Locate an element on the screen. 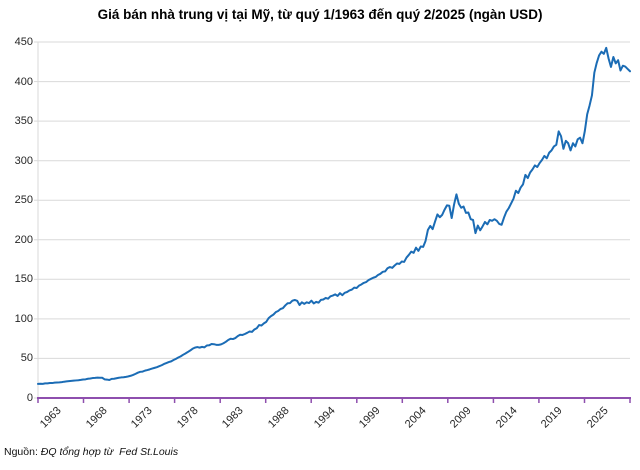  y-tick-label: 300 is located at coordinates (23, 160).